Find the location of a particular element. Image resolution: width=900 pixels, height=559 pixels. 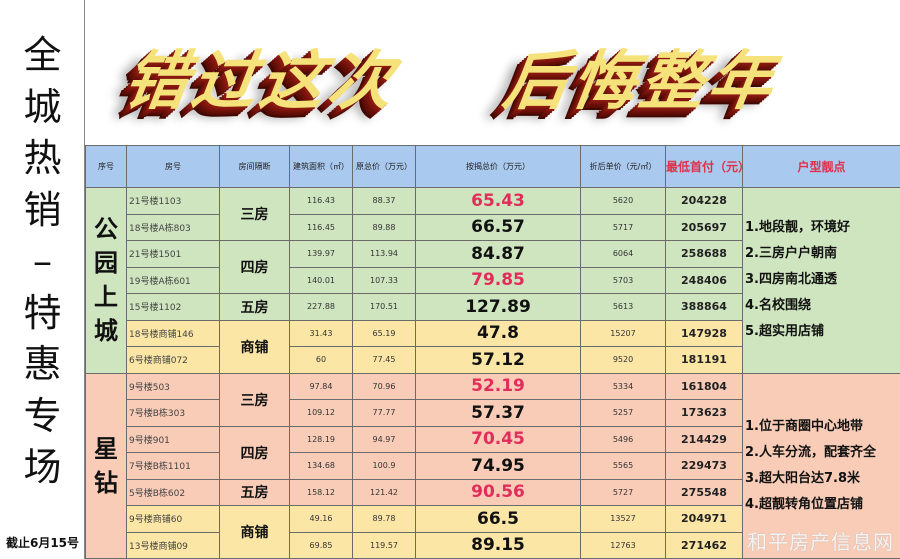

mortgage-price: 47.8 is located at coordinates (498, 333).